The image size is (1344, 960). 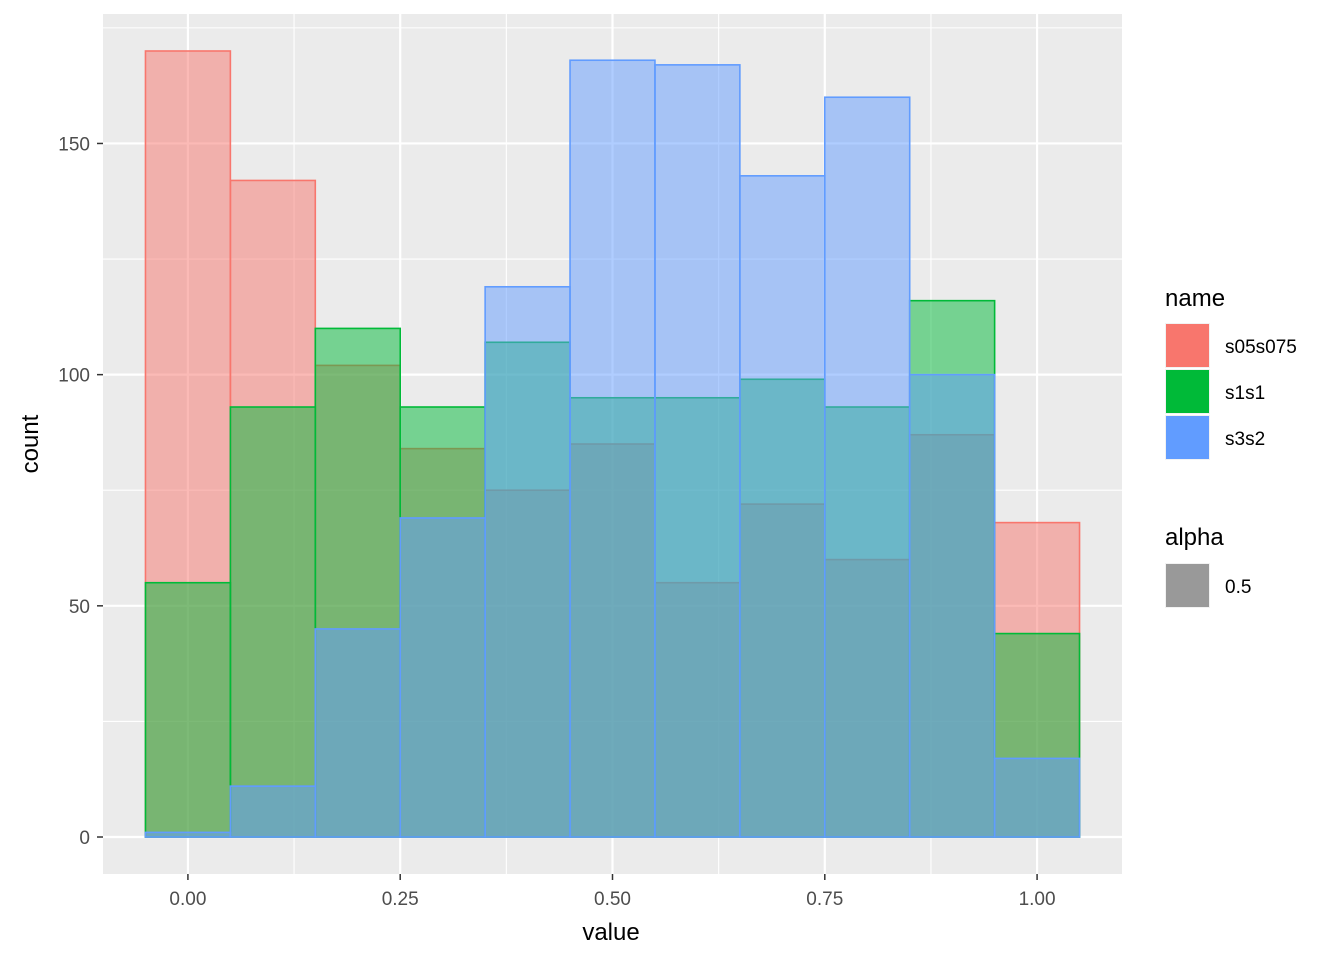 I want to click on y-tick-label: 50, so click(x=79, y=607).